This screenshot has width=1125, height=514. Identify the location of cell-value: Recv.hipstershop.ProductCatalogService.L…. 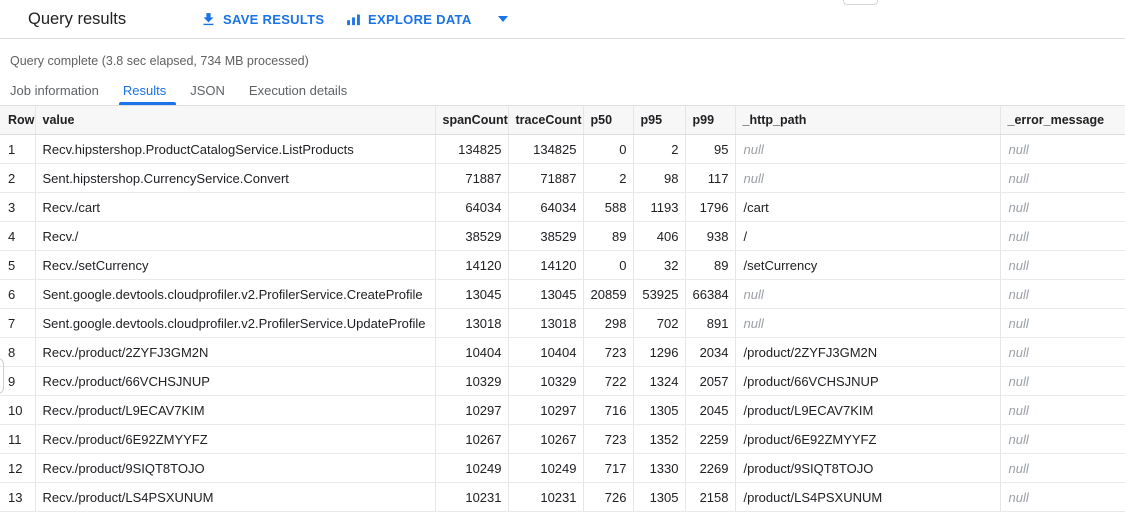
(234, 149).